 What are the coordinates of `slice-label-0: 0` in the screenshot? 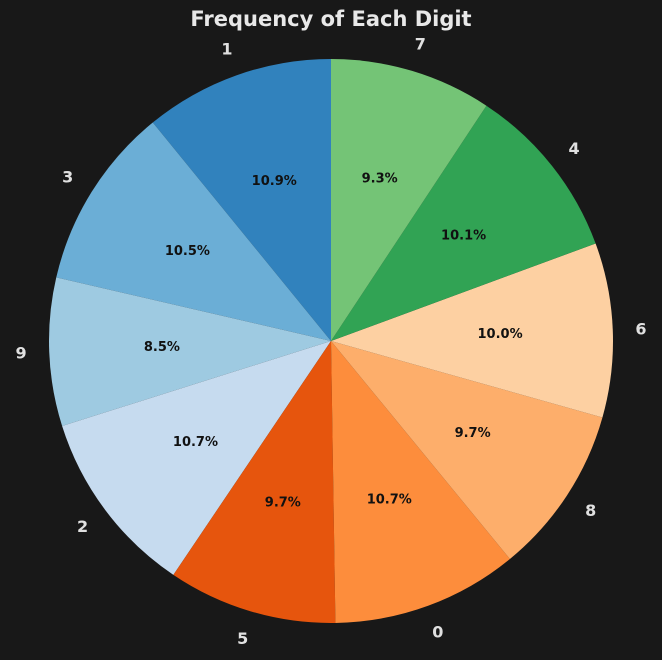 It's located at (437, 632).